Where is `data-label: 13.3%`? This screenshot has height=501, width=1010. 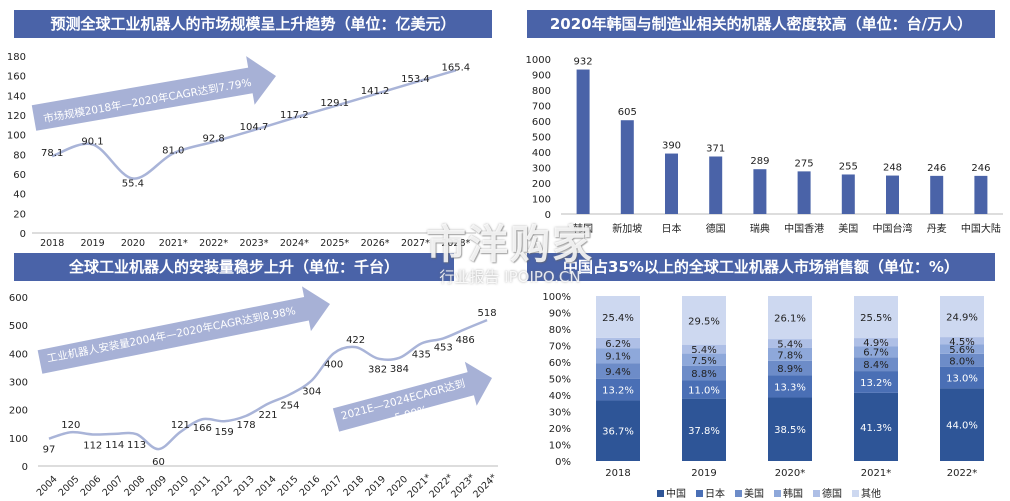 data-label: 13.3% is located at coordinates (790, 388).